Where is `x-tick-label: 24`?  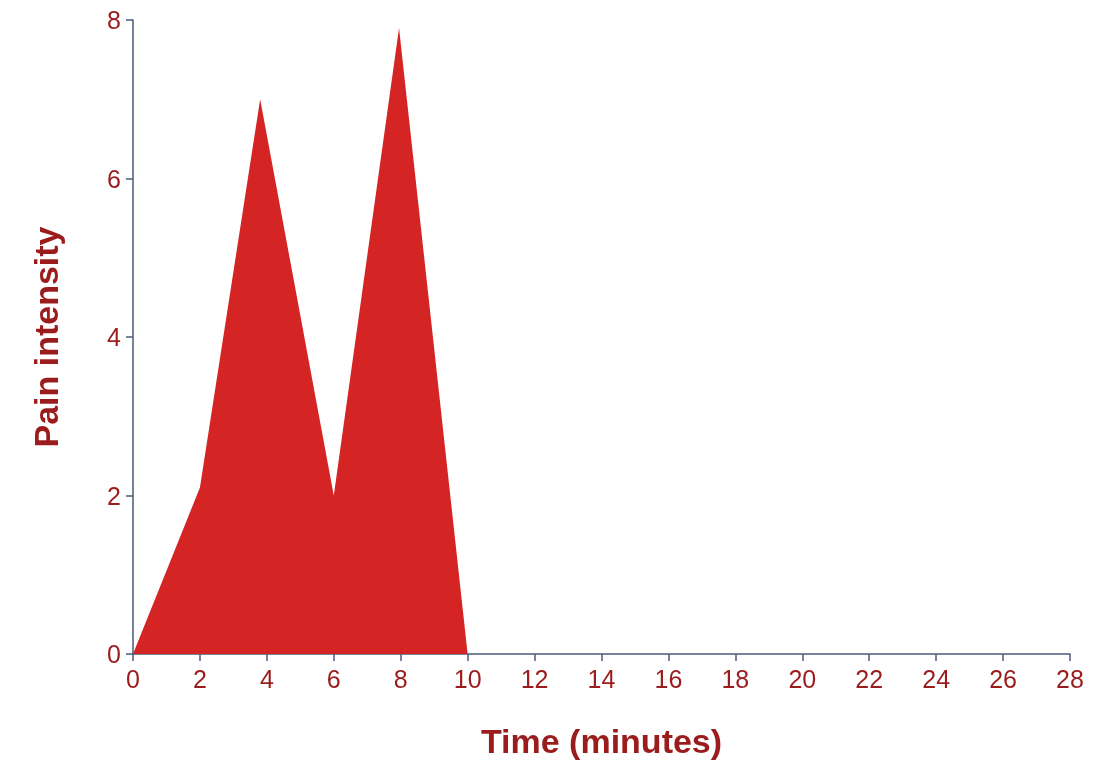
x-tick-label: 24 is located at coordinates (936, 678).